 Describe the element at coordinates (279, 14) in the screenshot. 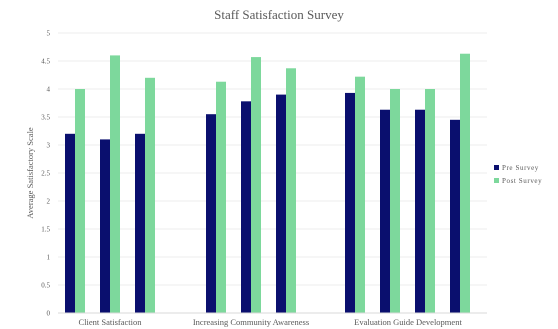

I see `chart-title: Staff Satisfaction Survey` at that location.